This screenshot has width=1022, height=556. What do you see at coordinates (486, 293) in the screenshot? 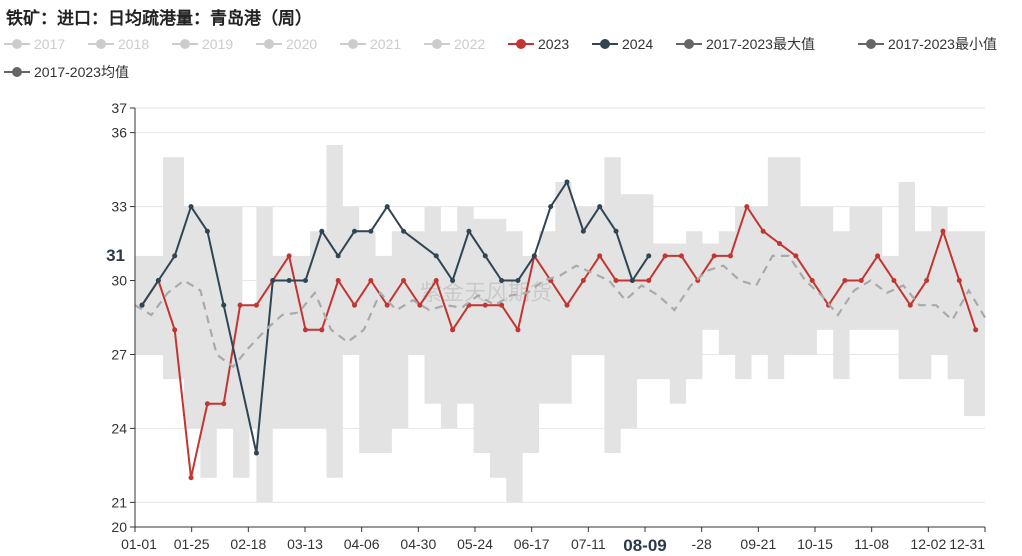
I see `watermark: 紫金天风期货` at bounding box center [486, 293].